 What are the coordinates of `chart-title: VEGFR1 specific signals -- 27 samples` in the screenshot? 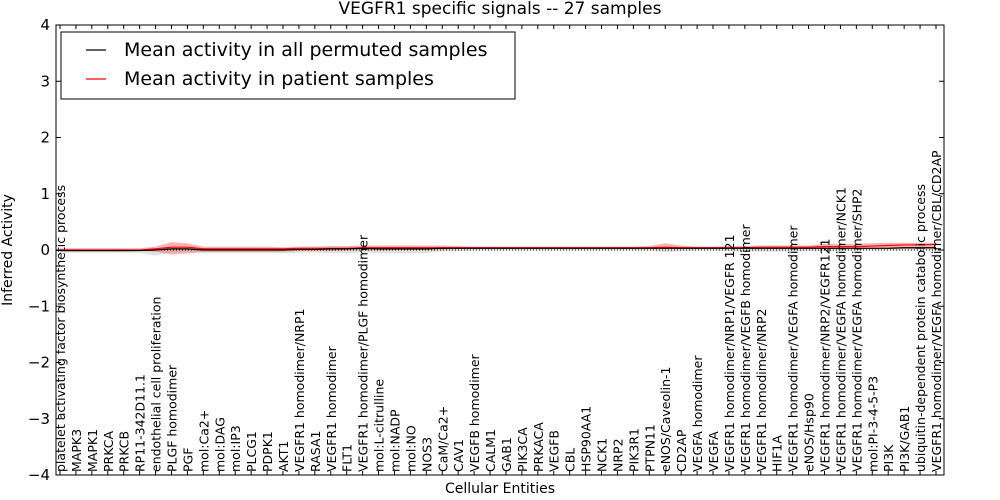 It's located at (500, 9).